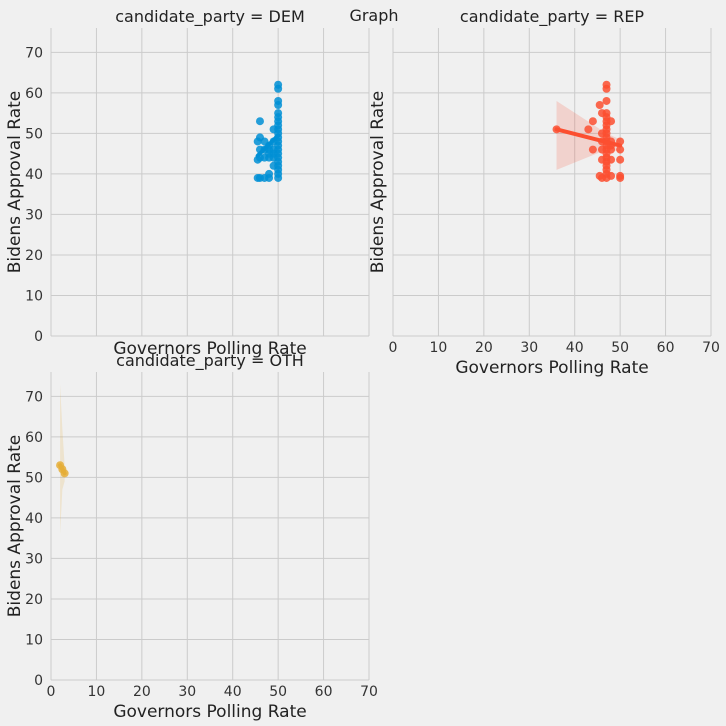 The height and width of the screenshot is (726, 726). What do you see at coordinates (552, 17) in the screenshot?
I see `panel-title: candidate_party = REP` at bounding box center [552, 17].